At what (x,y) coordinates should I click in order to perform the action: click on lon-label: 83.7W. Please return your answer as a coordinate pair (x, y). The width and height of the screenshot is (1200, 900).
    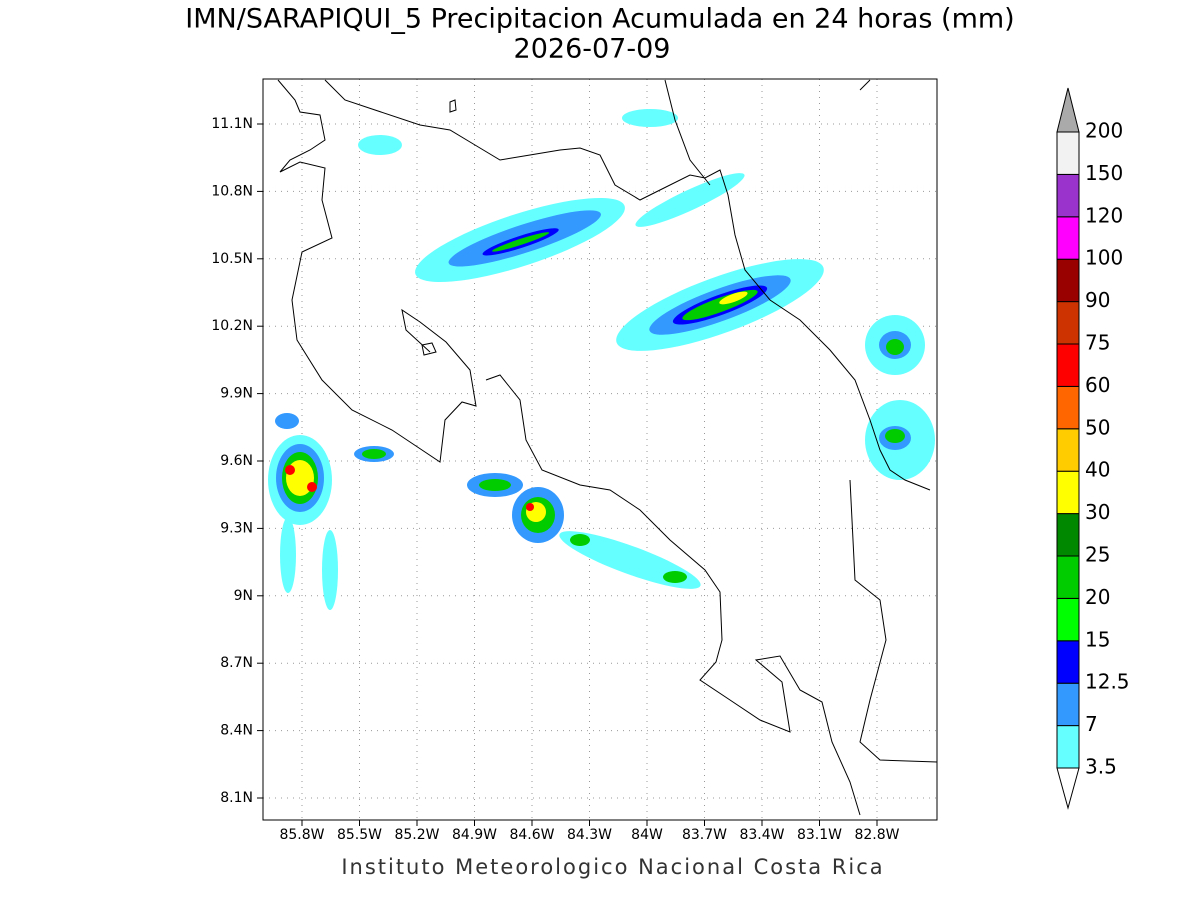
    Looking at the image, I should click on (704, 835).